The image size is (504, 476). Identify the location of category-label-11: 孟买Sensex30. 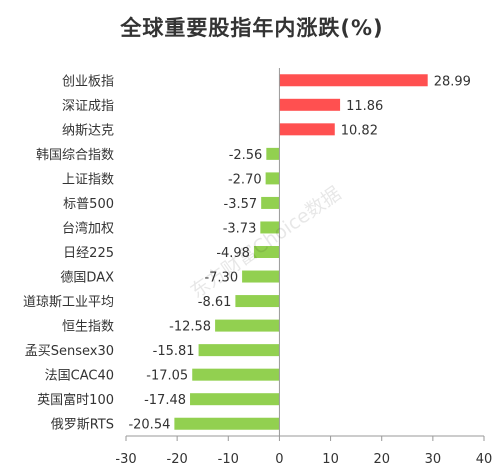
(69, 351).